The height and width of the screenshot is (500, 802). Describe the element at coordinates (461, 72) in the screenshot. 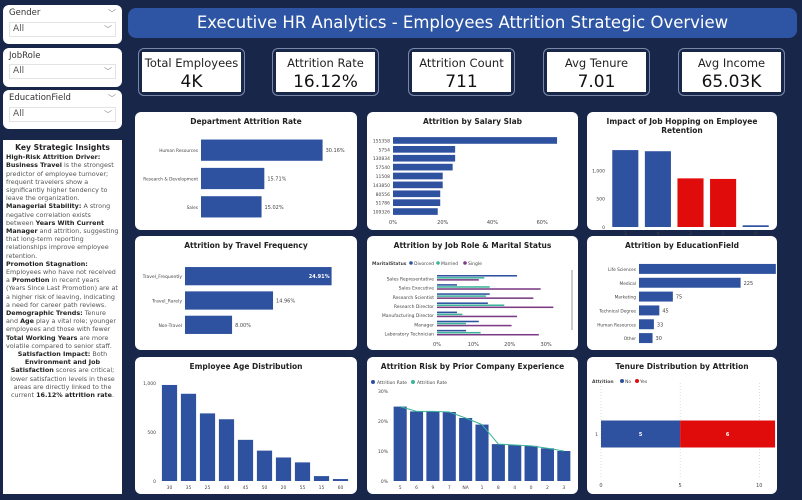

I see `kpi-attrition-count: Attrition Count 711` at that location.